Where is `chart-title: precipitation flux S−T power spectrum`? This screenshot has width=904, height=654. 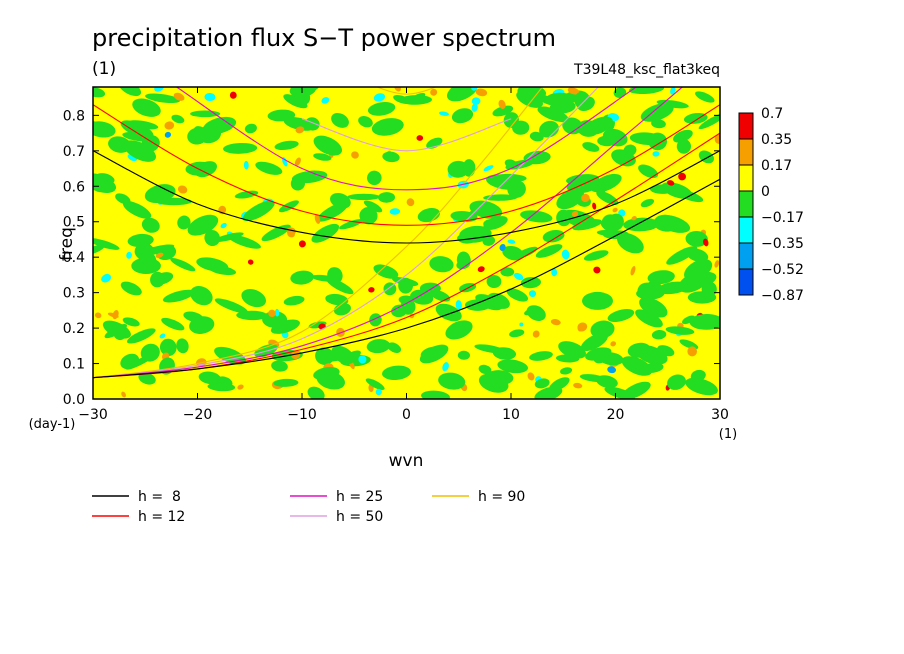
chart-title: precipitation flux S−T power spectrum is located at coordinates (324, 38).